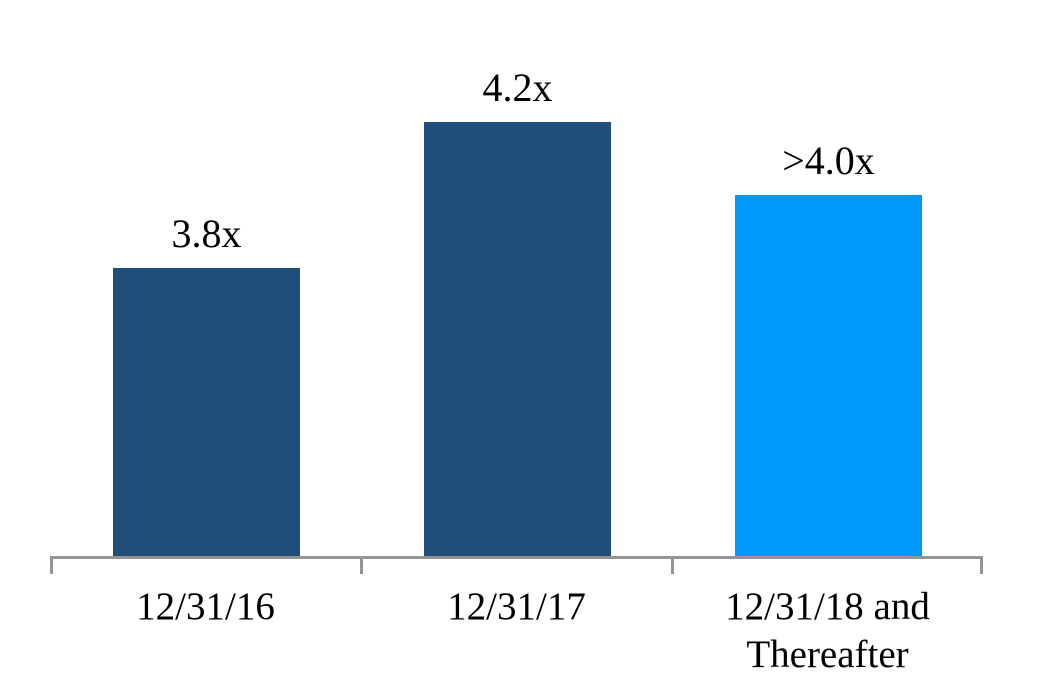 The image size is (1050, 690). I want to click on bar-group-12-31-18-and-thereafter: >4.0x, so click(828, 348).